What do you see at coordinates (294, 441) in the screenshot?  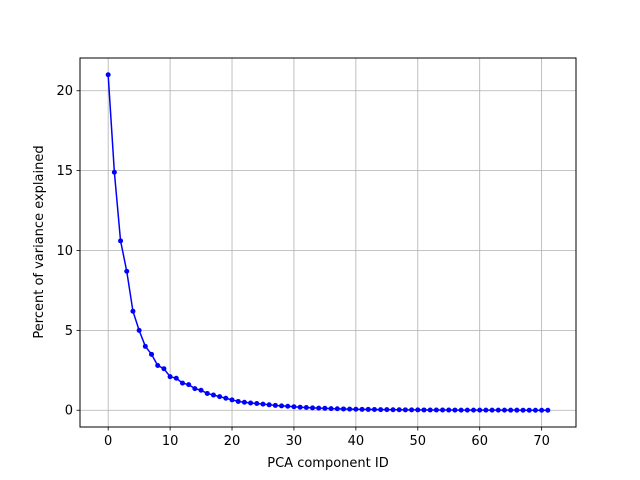 I see `x-tick-label: 30` at bounding box center [294, 441].